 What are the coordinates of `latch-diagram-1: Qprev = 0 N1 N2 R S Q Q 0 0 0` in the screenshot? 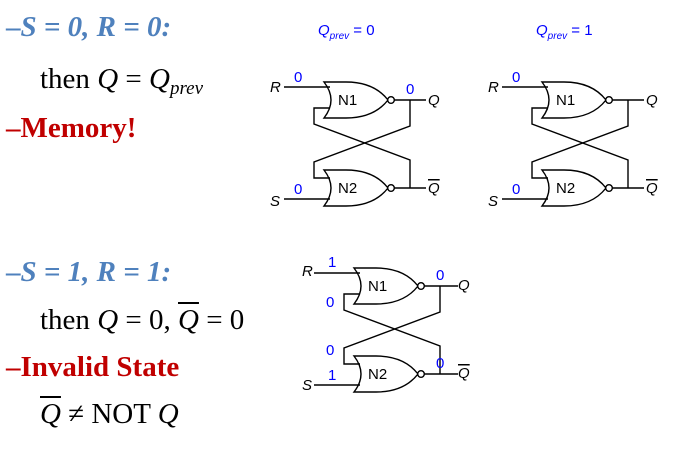 It's located at (355, 116).